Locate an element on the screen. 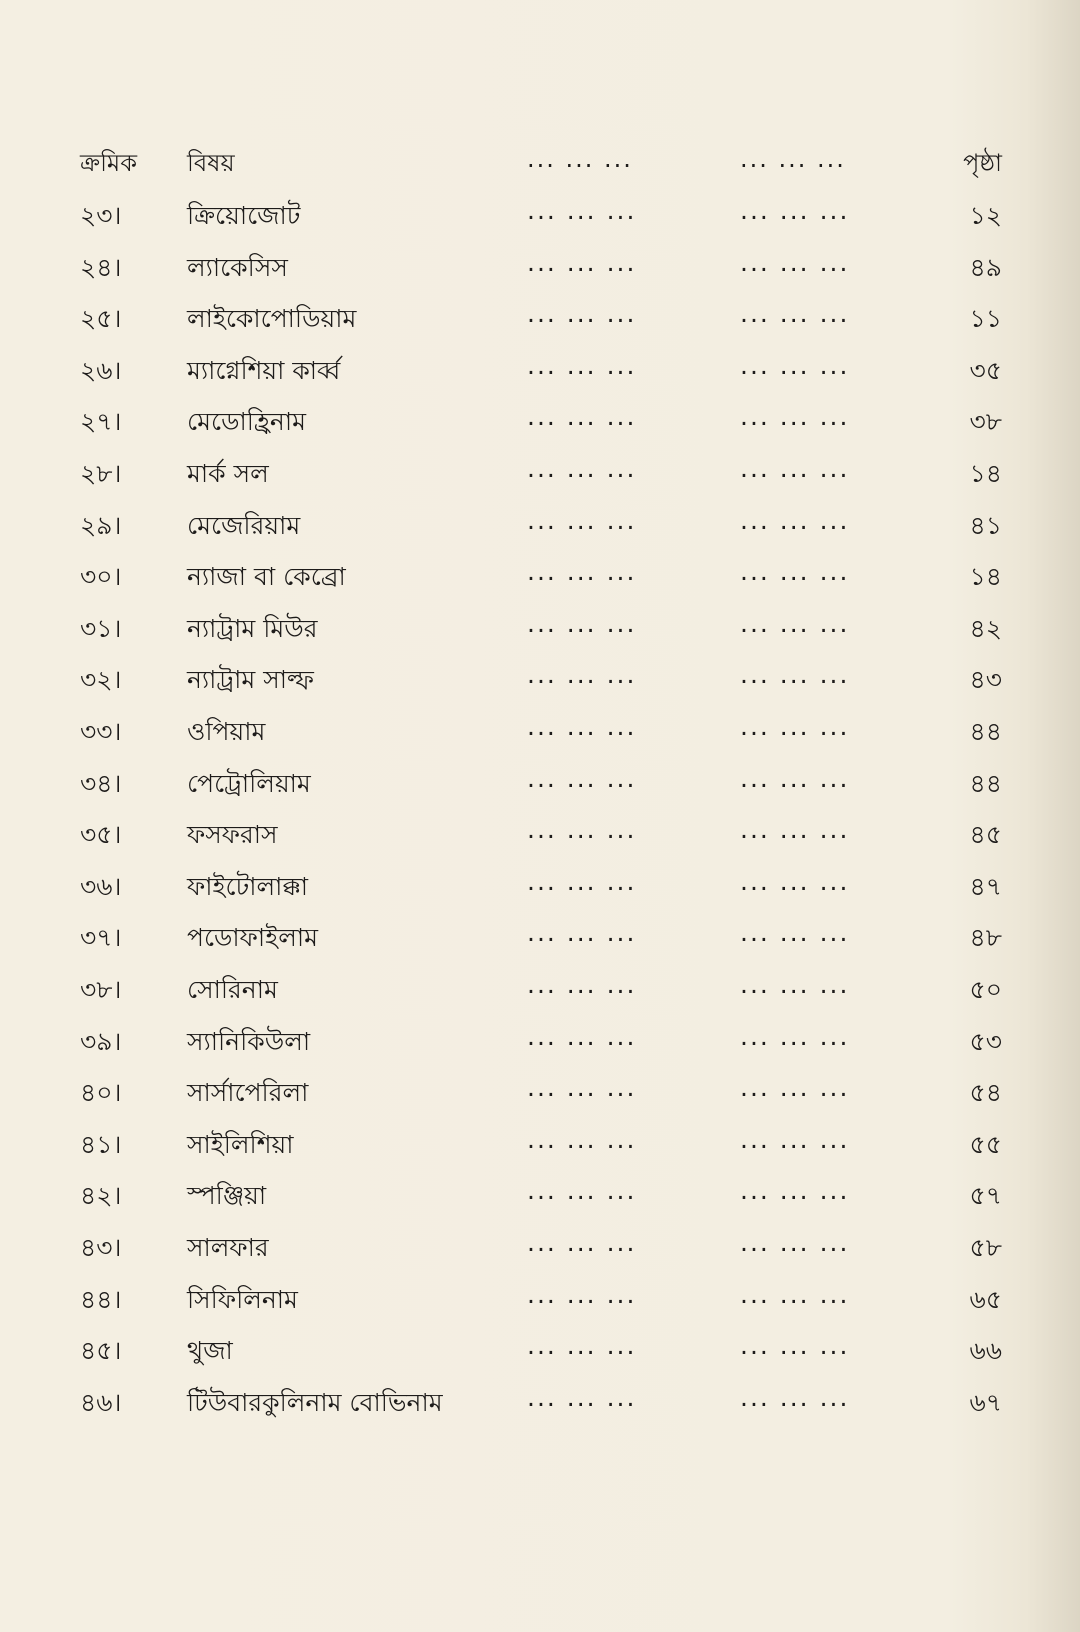 The width and height of the screenshot is (1080, 1632). contents-entry: ৩৯। স্যানিকিউলা ... ... ... ... ... ... ৫৩ is located at coordinates (540, 1047).